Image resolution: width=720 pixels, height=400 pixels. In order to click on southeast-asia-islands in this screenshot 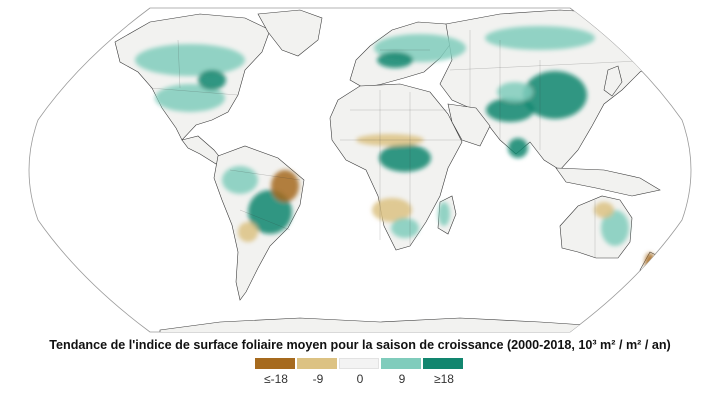, I will do `click(608, 182)`.